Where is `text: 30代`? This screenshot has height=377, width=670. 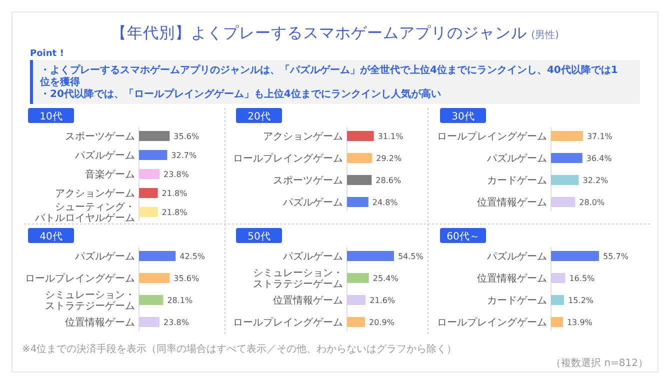
text: 30代 is located at coordinates (463, 117).